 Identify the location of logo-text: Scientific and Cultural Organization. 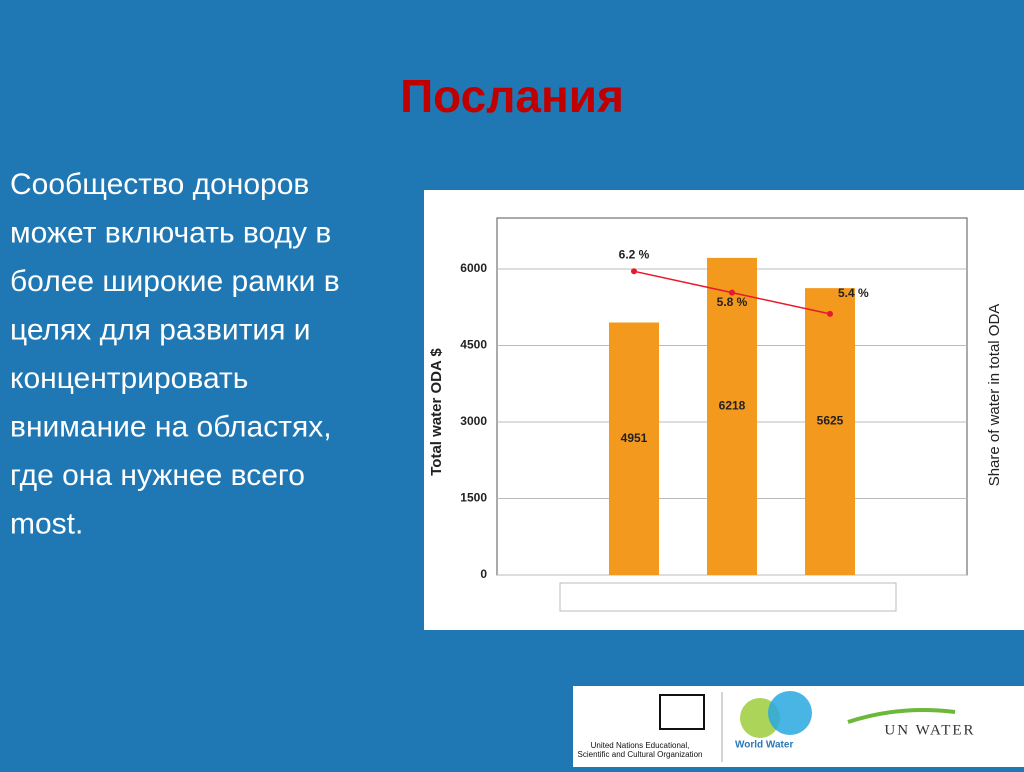
(640, 754).